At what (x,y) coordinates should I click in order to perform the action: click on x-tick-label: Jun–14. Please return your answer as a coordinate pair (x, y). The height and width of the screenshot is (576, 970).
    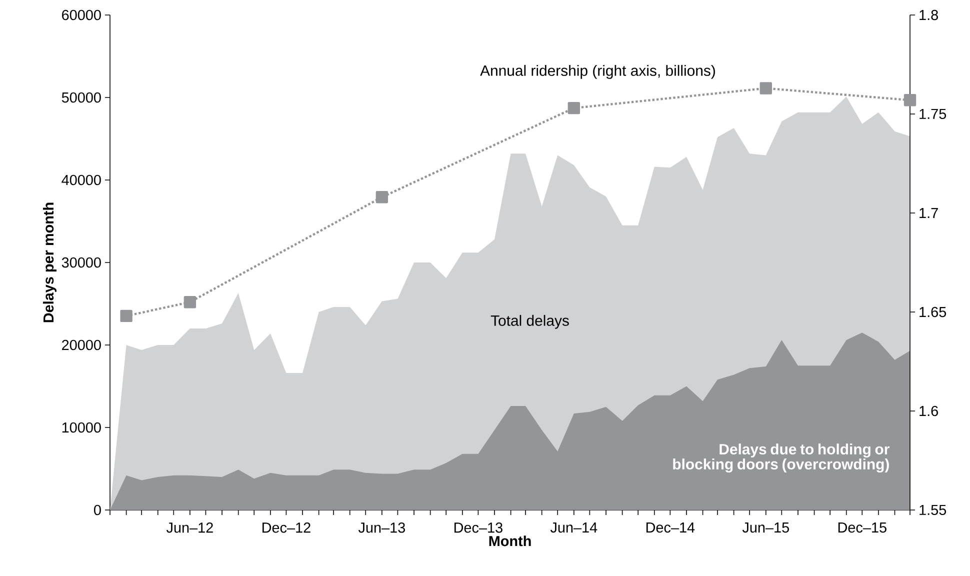
    Looking at the image, I should click on (574, 527).